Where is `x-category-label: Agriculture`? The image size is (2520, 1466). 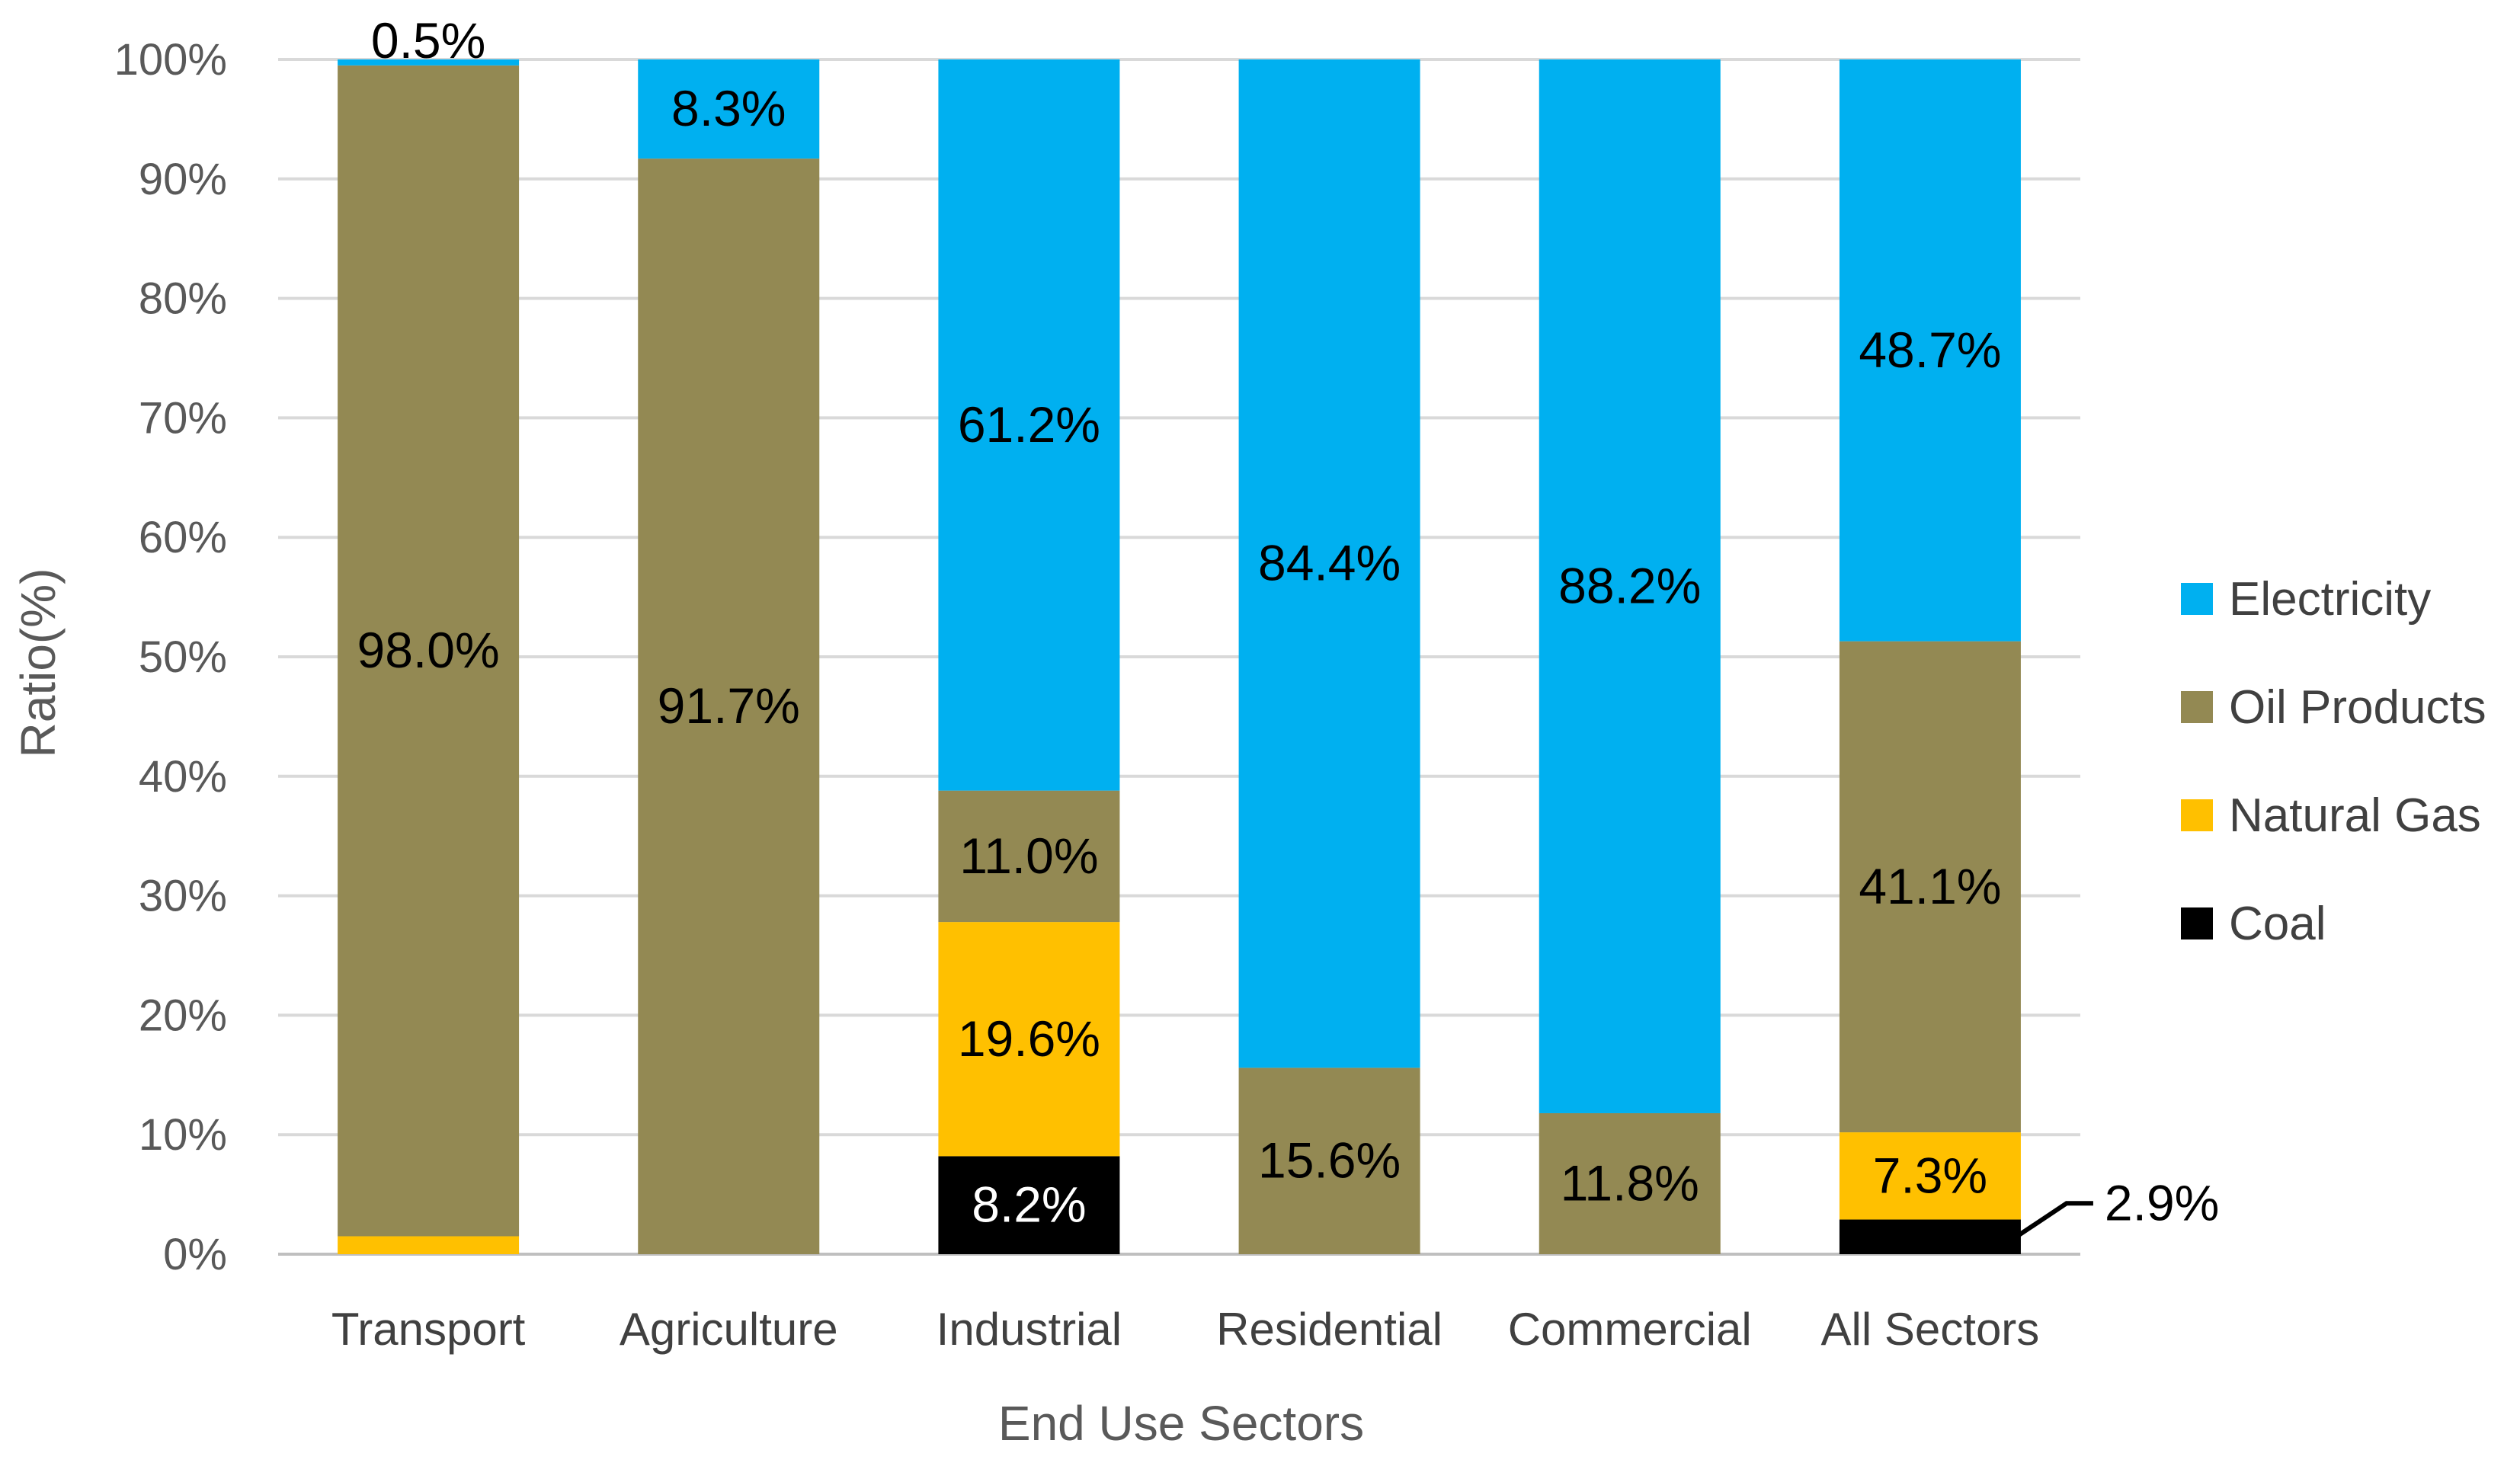 x-category-label: Agriculture is located at coordinates (729, 1329).